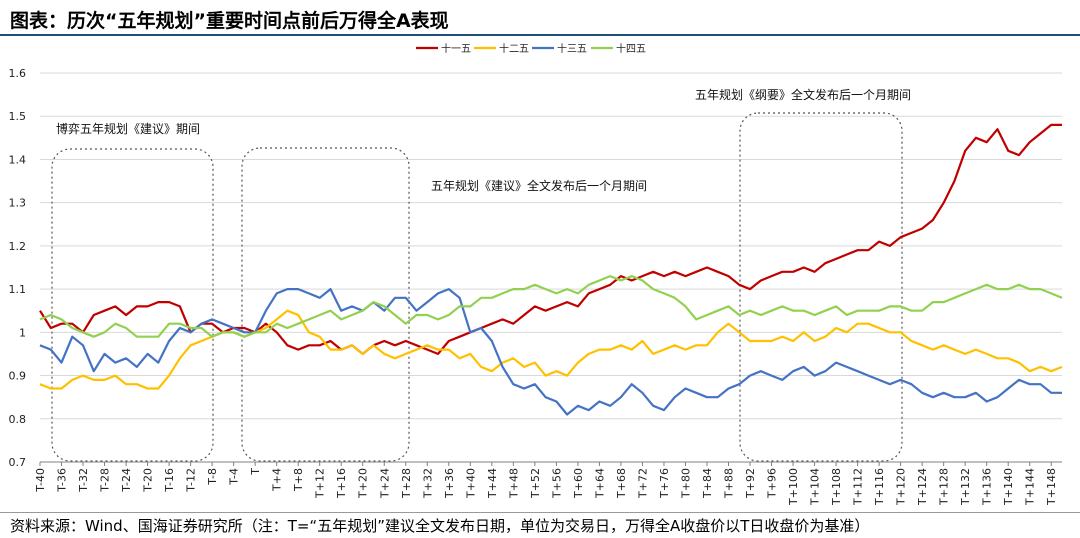  Describe the element at coordinates (320, 483) in the screenshot. I see `x-tick-label: T+12` at that location.